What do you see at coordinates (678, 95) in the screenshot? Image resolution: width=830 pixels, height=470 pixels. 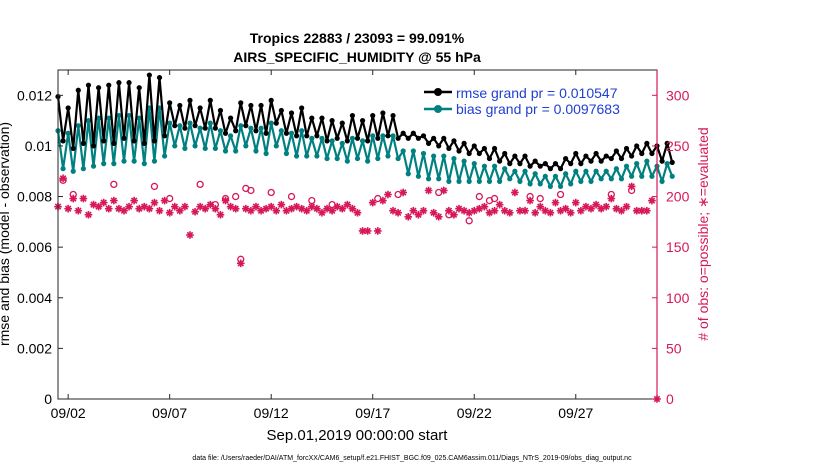 I see `y-right-tick-label: 300` at bounding box center [678, 95].